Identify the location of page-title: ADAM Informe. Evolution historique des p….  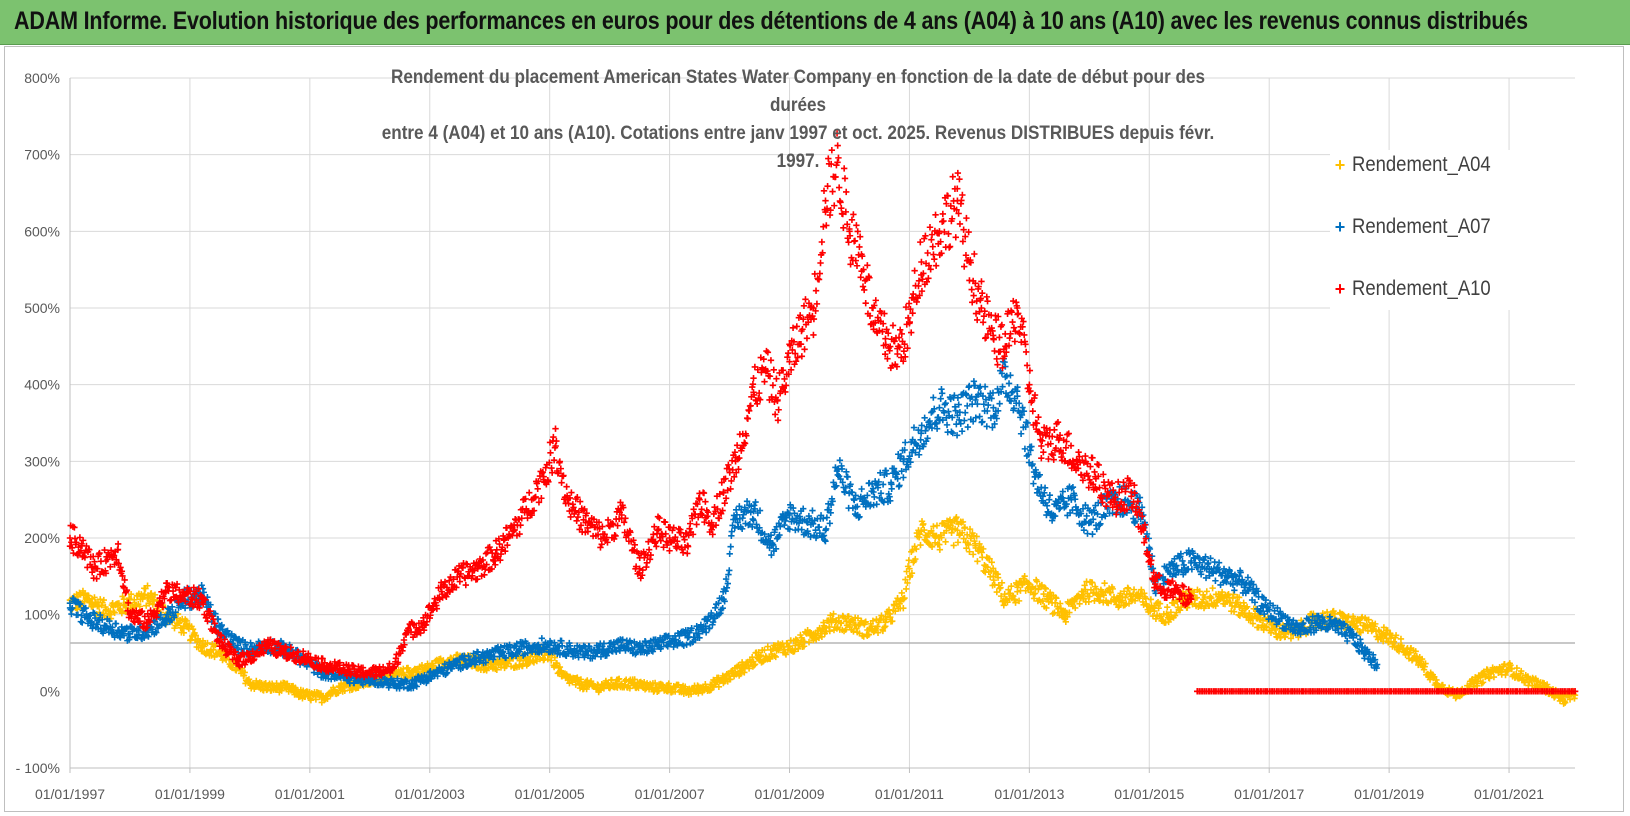
(771, 21).